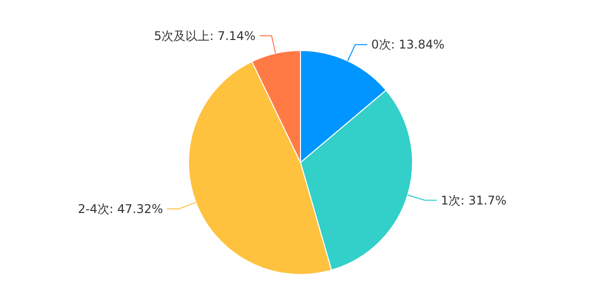 This screenshot has width=600, height=300. I want to click on slice-label: 5次及以上: 7.14%, so click(205, 35).